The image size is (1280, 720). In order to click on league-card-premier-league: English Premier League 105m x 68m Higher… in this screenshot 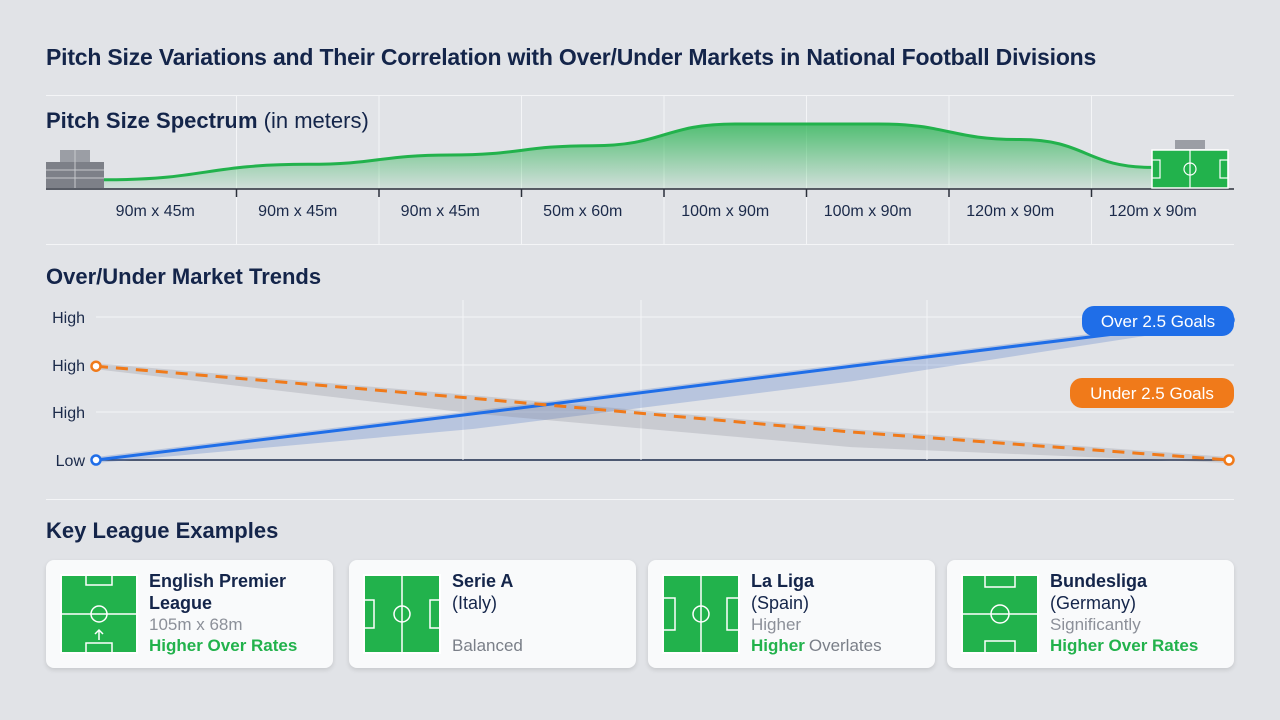, I will do `click(189, 614)`.